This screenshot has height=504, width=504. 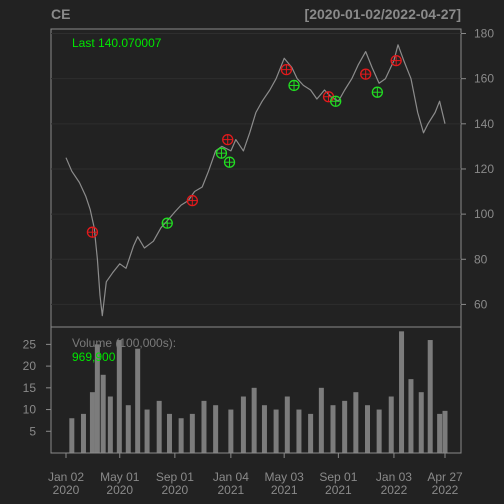 I want to click on price-tick-label: 180, so click(x=484, y=34).